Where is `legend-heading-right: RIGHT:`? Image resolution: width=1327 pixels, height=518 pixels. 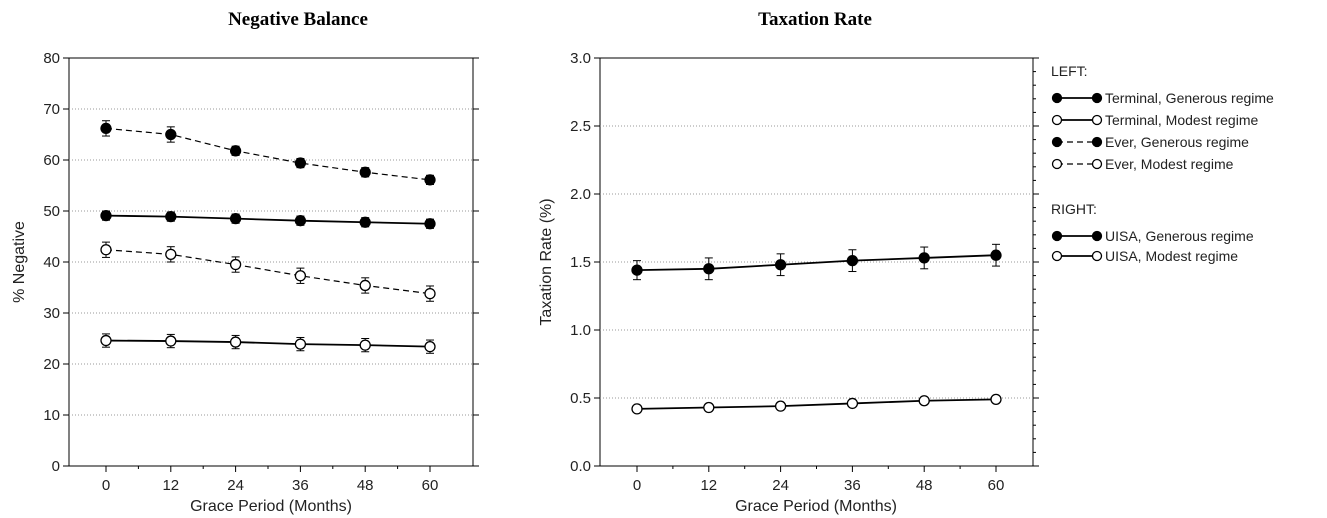
legend-heading-right: RIGHT: is located at coordinates (1074, 209).